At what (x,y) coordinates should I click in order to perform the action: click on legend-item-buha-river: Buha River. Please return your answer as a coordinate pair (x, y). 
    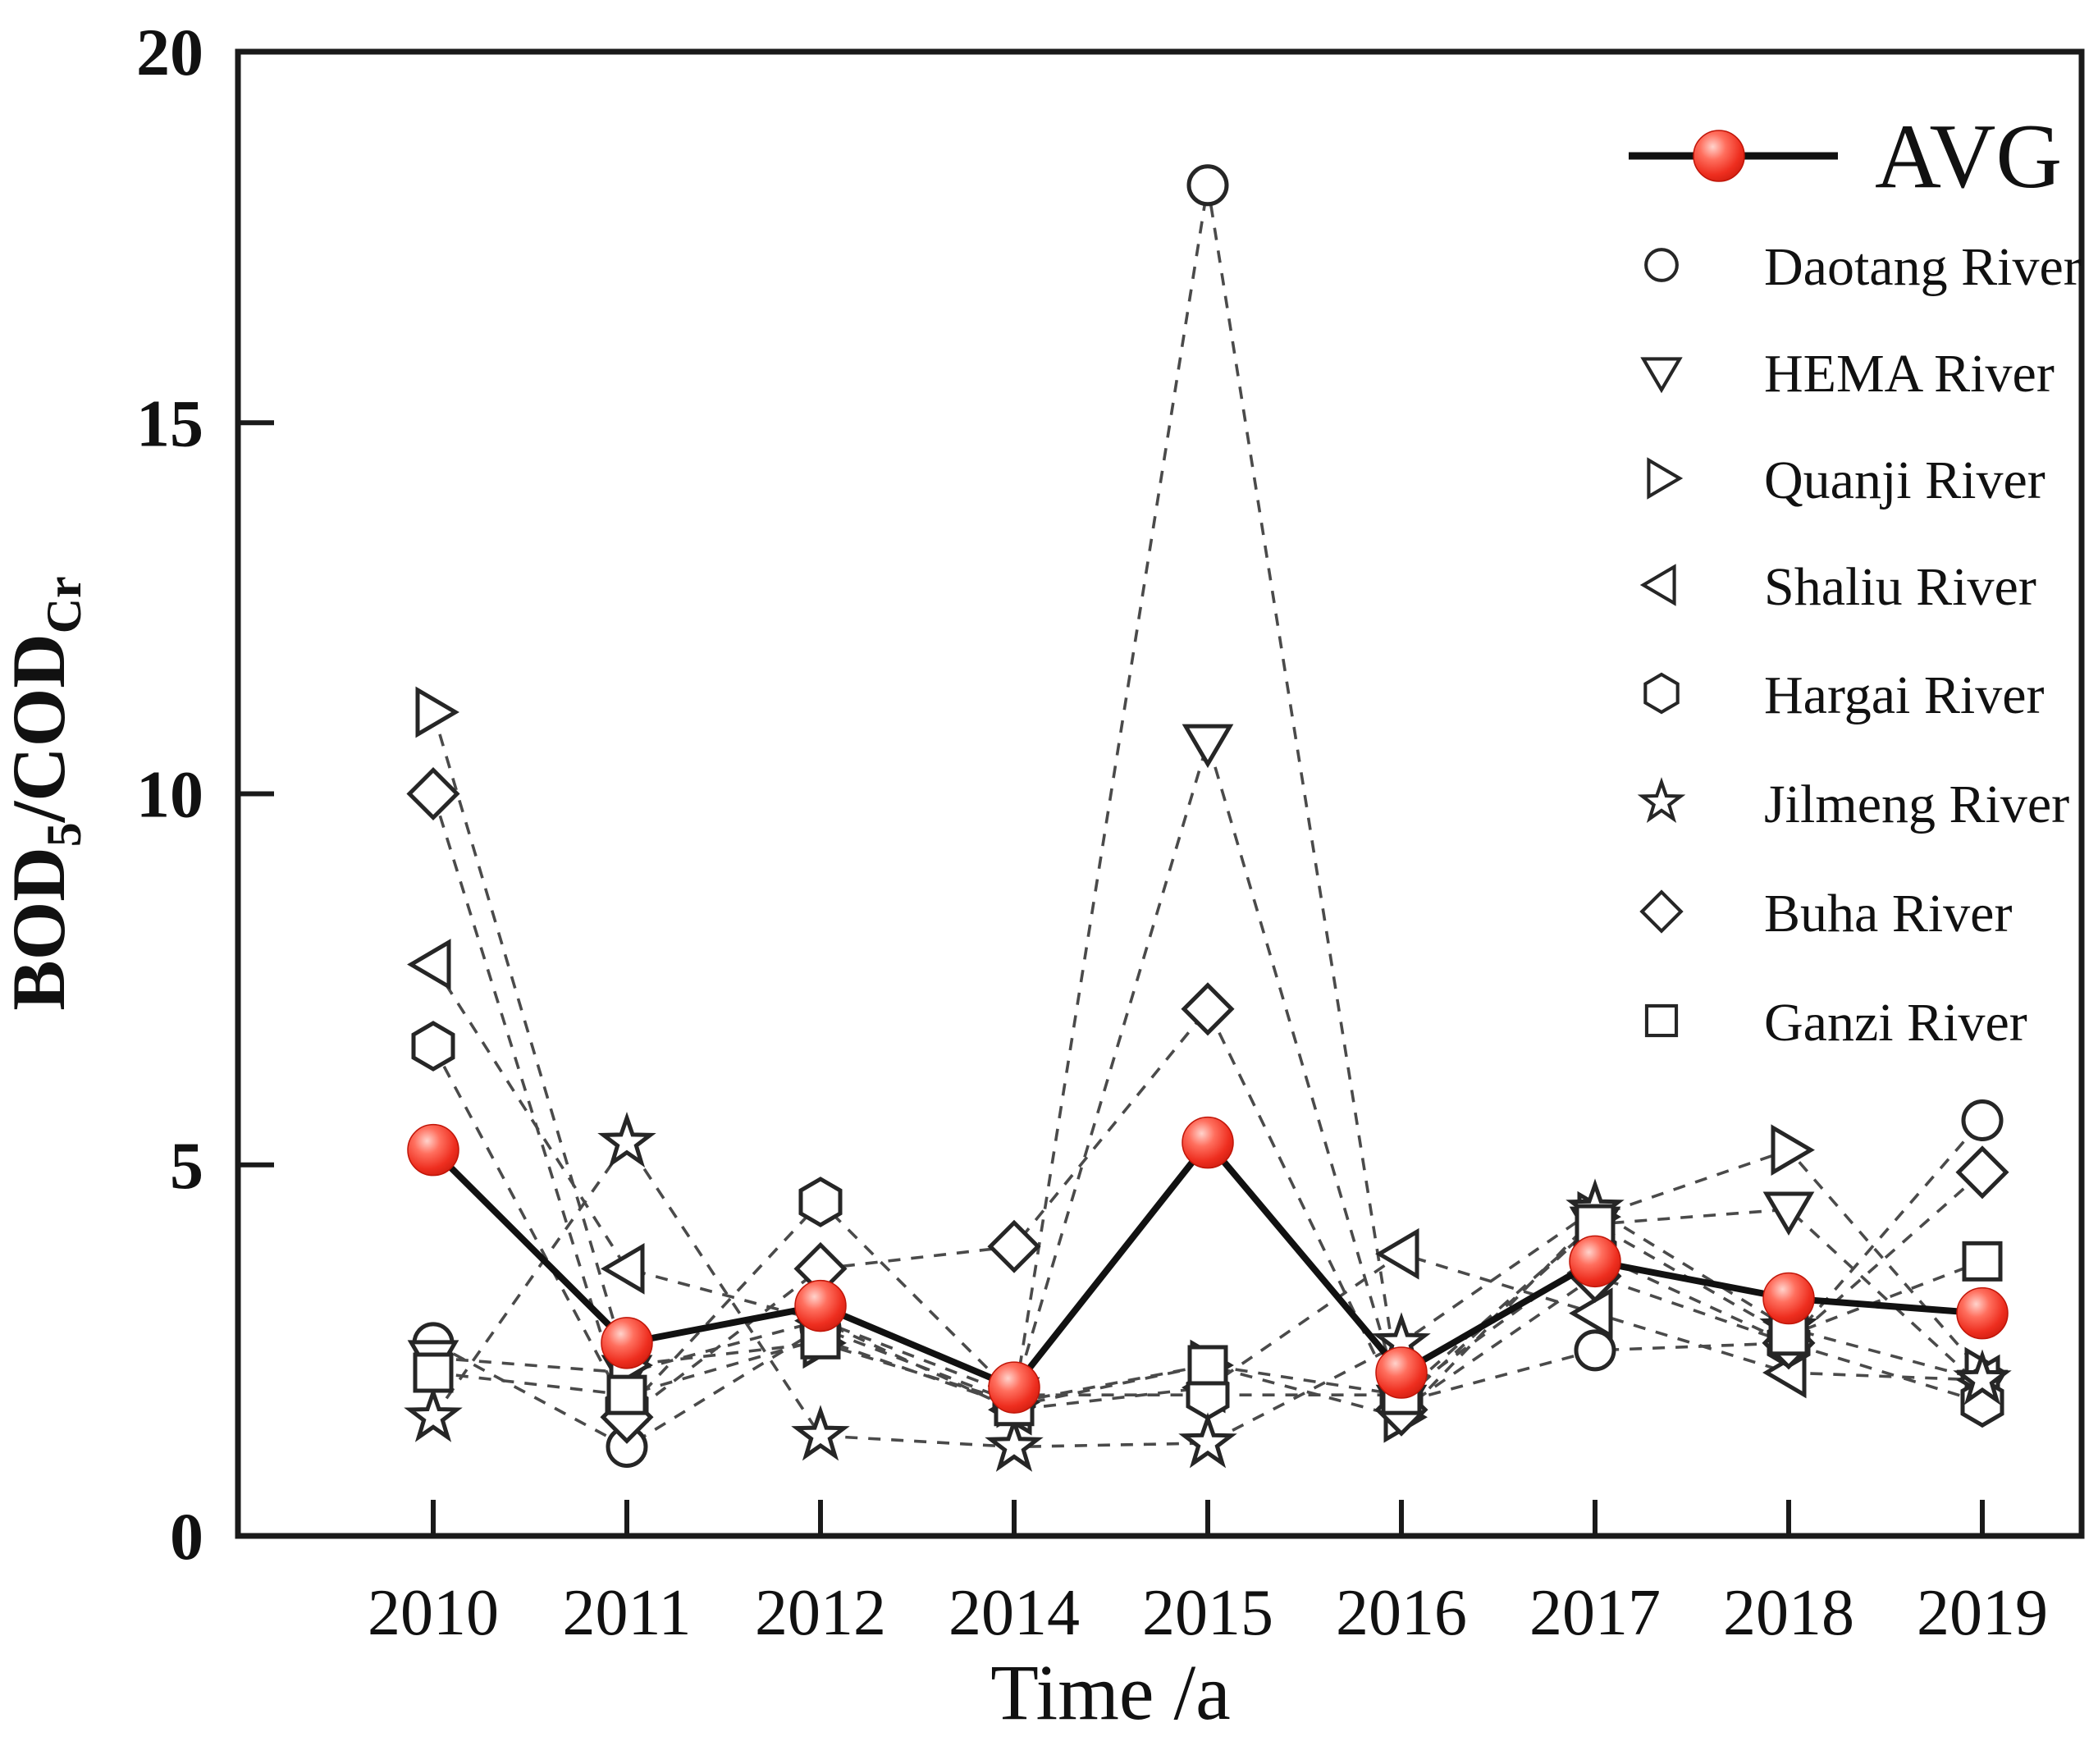
    Looking at the image, I should click on (1825, 914).